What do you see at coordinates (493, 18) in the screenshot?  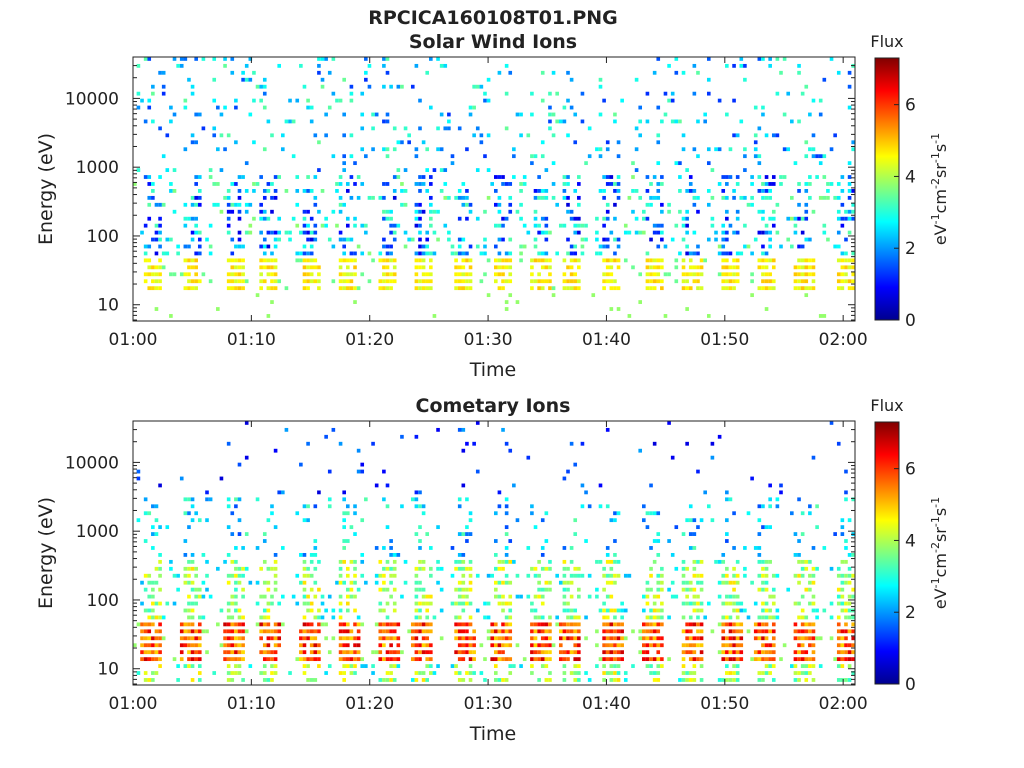 I see `figure-title: RPCICA160108T01.PNG` at bounding box center [493, 18].